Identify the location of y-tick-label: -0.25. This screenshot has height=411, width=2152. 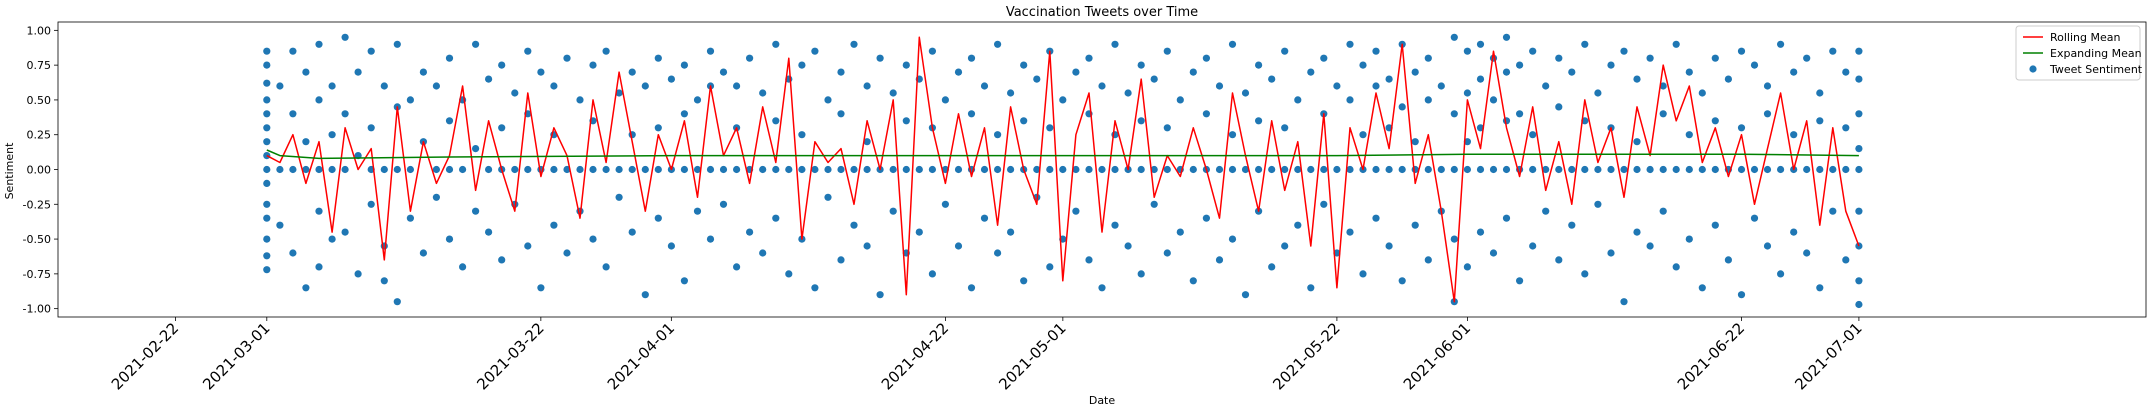
(37, 204).